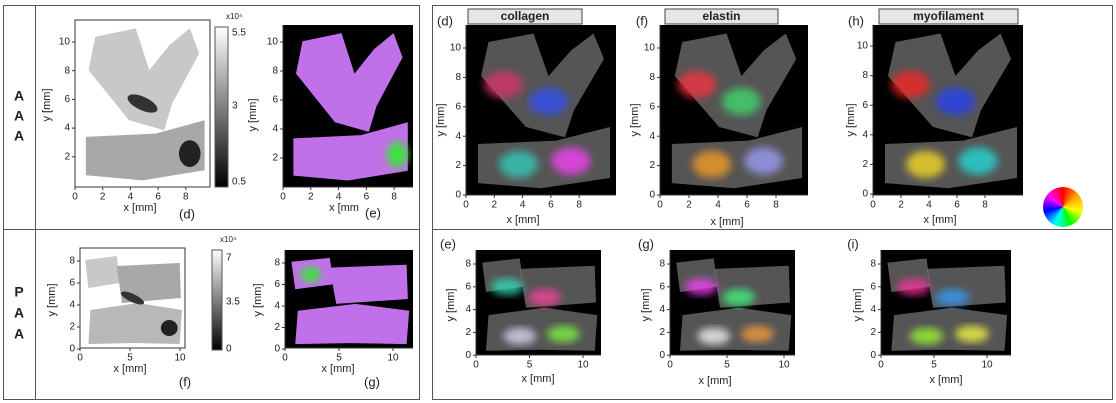  Describe the element at coordinates (229, 349) in the screenshot. I see `colorbar-tick-label: 0` at that location.